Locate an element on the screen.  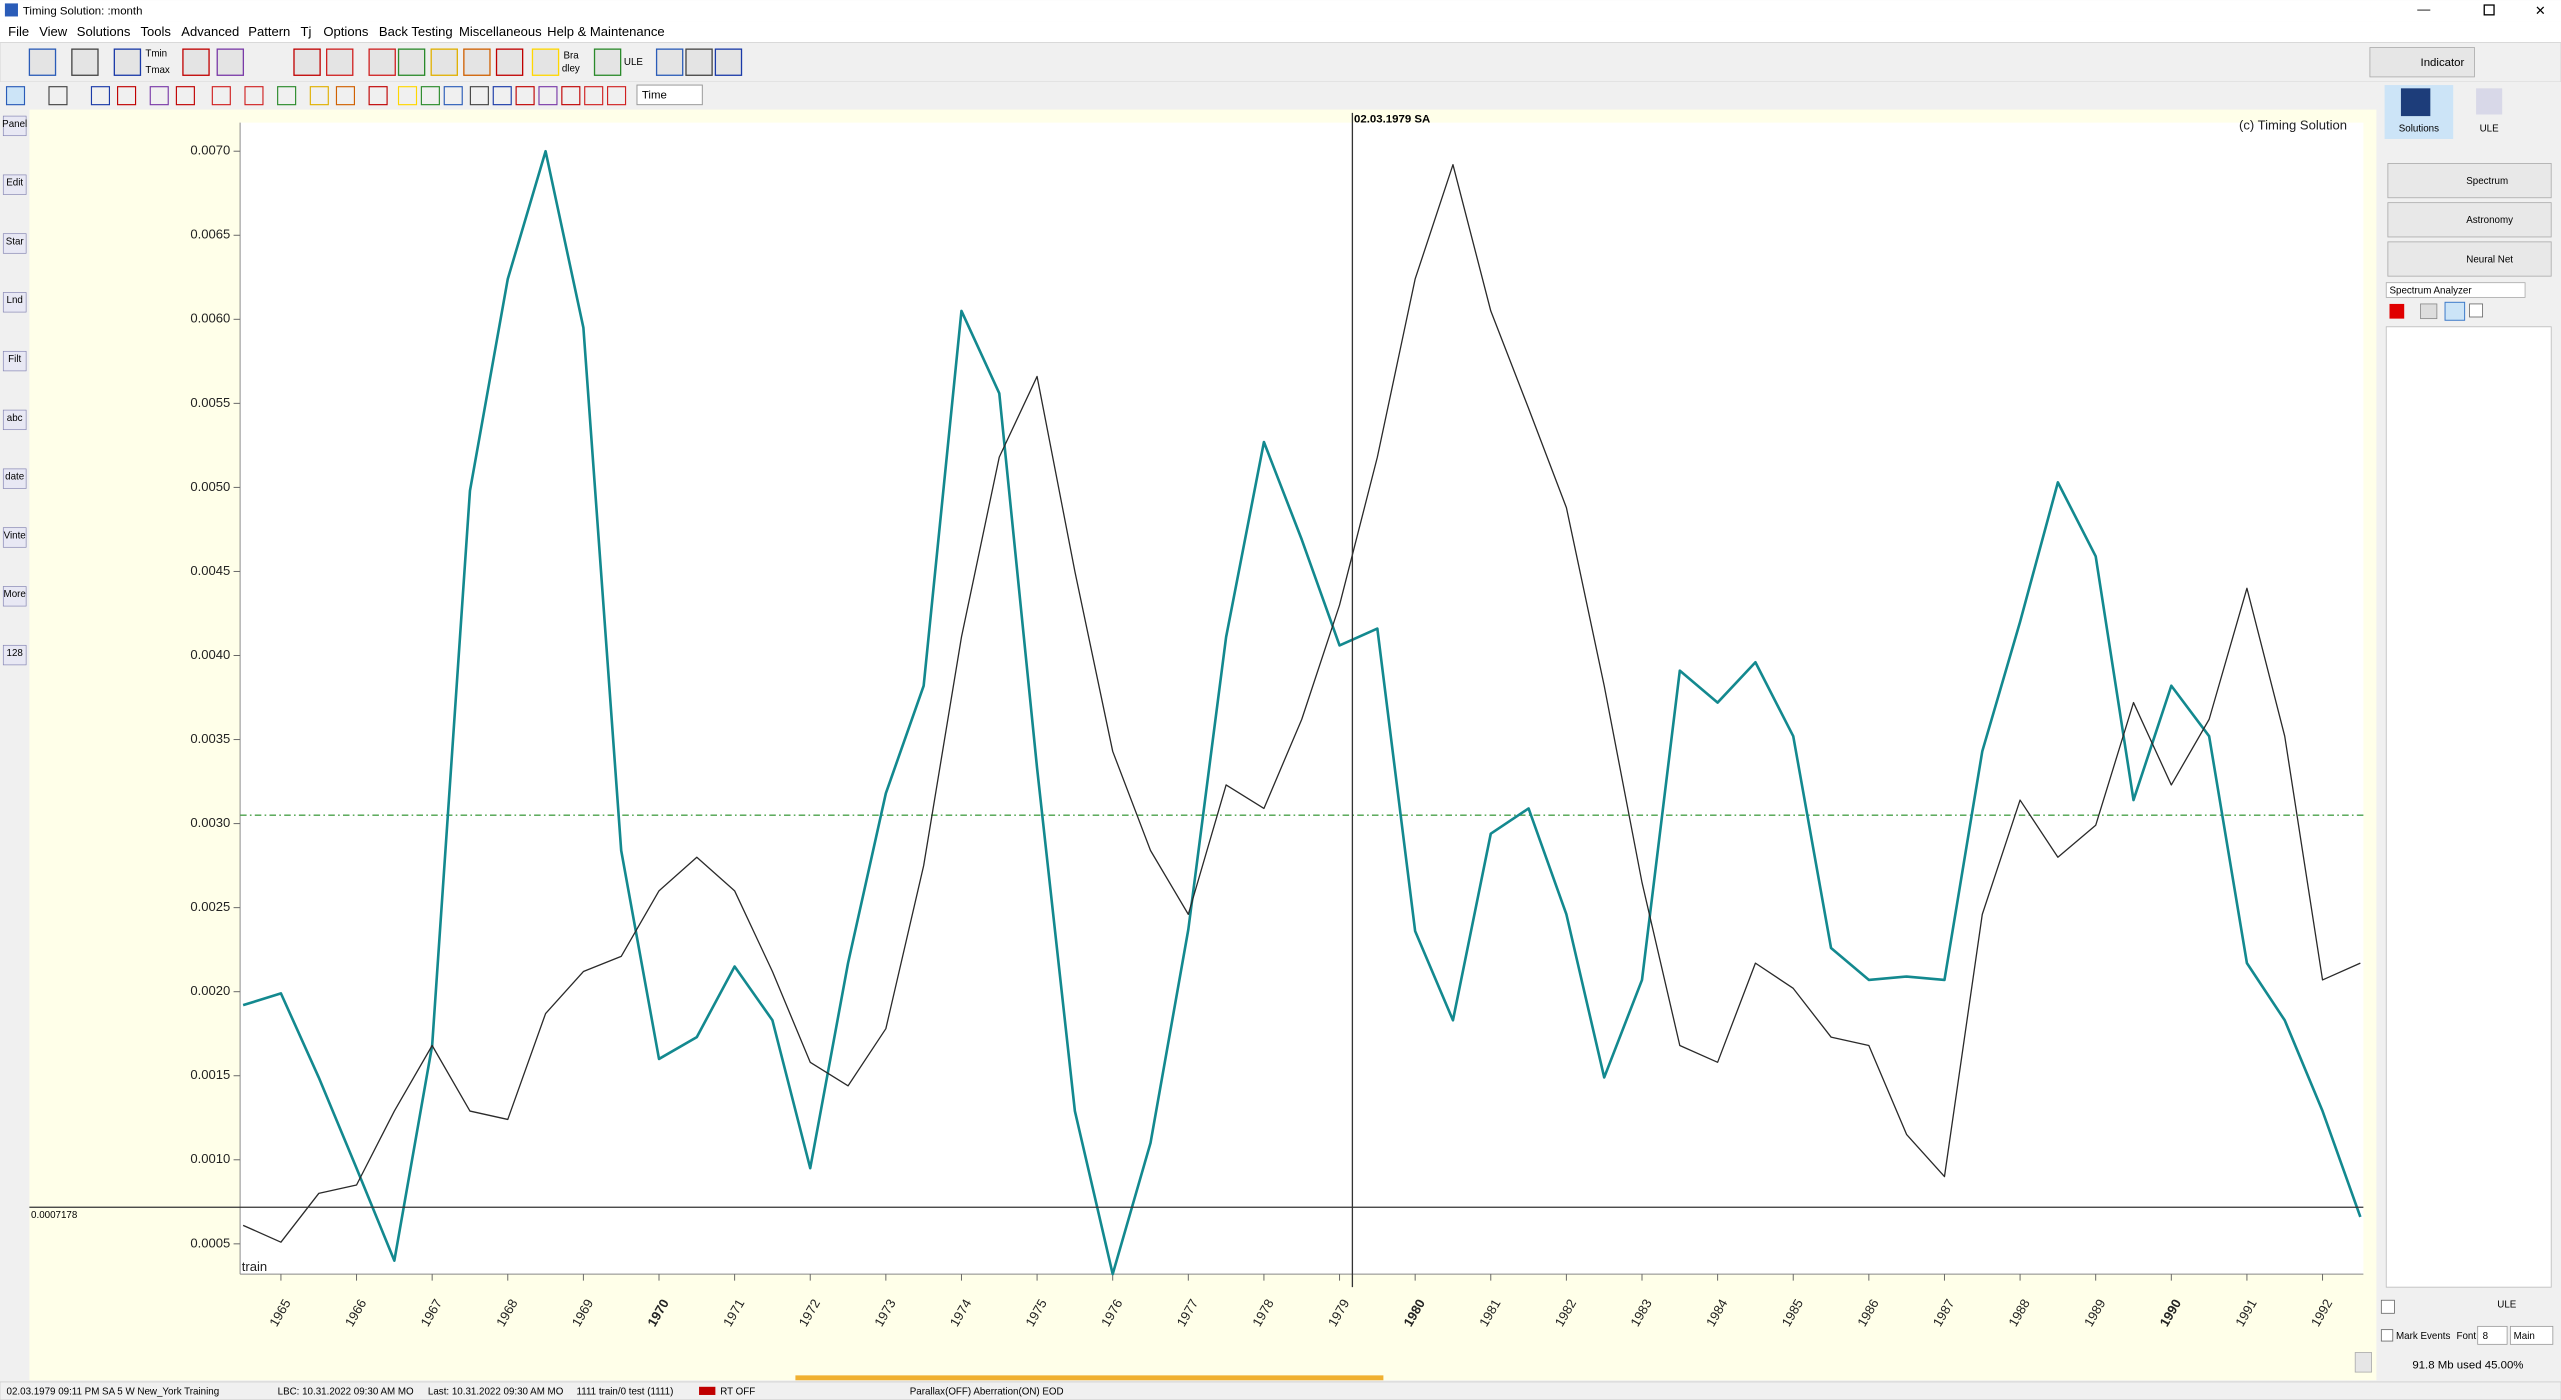
y-tick-label: 0.0040 is located at coordinates (210, 654).